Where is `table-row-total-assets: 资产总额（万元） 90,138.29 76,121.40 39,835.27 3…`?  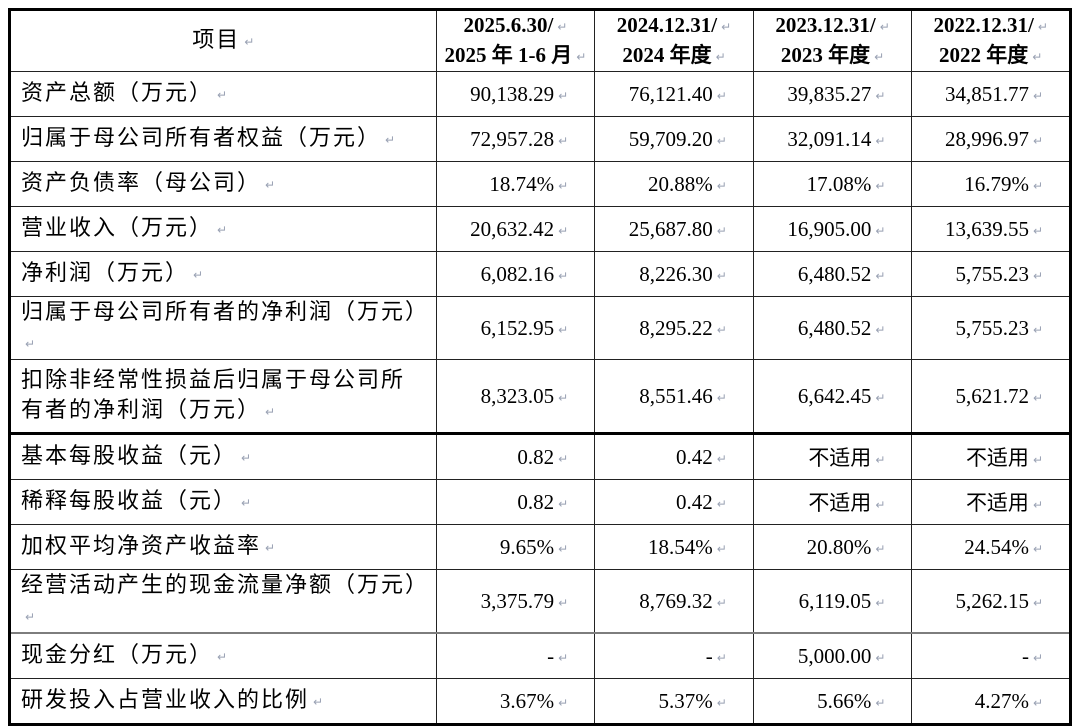
table-row-total-assets: 资产总额（万元） 90,138.29 76,121.40 39,835.27 3… is located at coordinates (540, 94).